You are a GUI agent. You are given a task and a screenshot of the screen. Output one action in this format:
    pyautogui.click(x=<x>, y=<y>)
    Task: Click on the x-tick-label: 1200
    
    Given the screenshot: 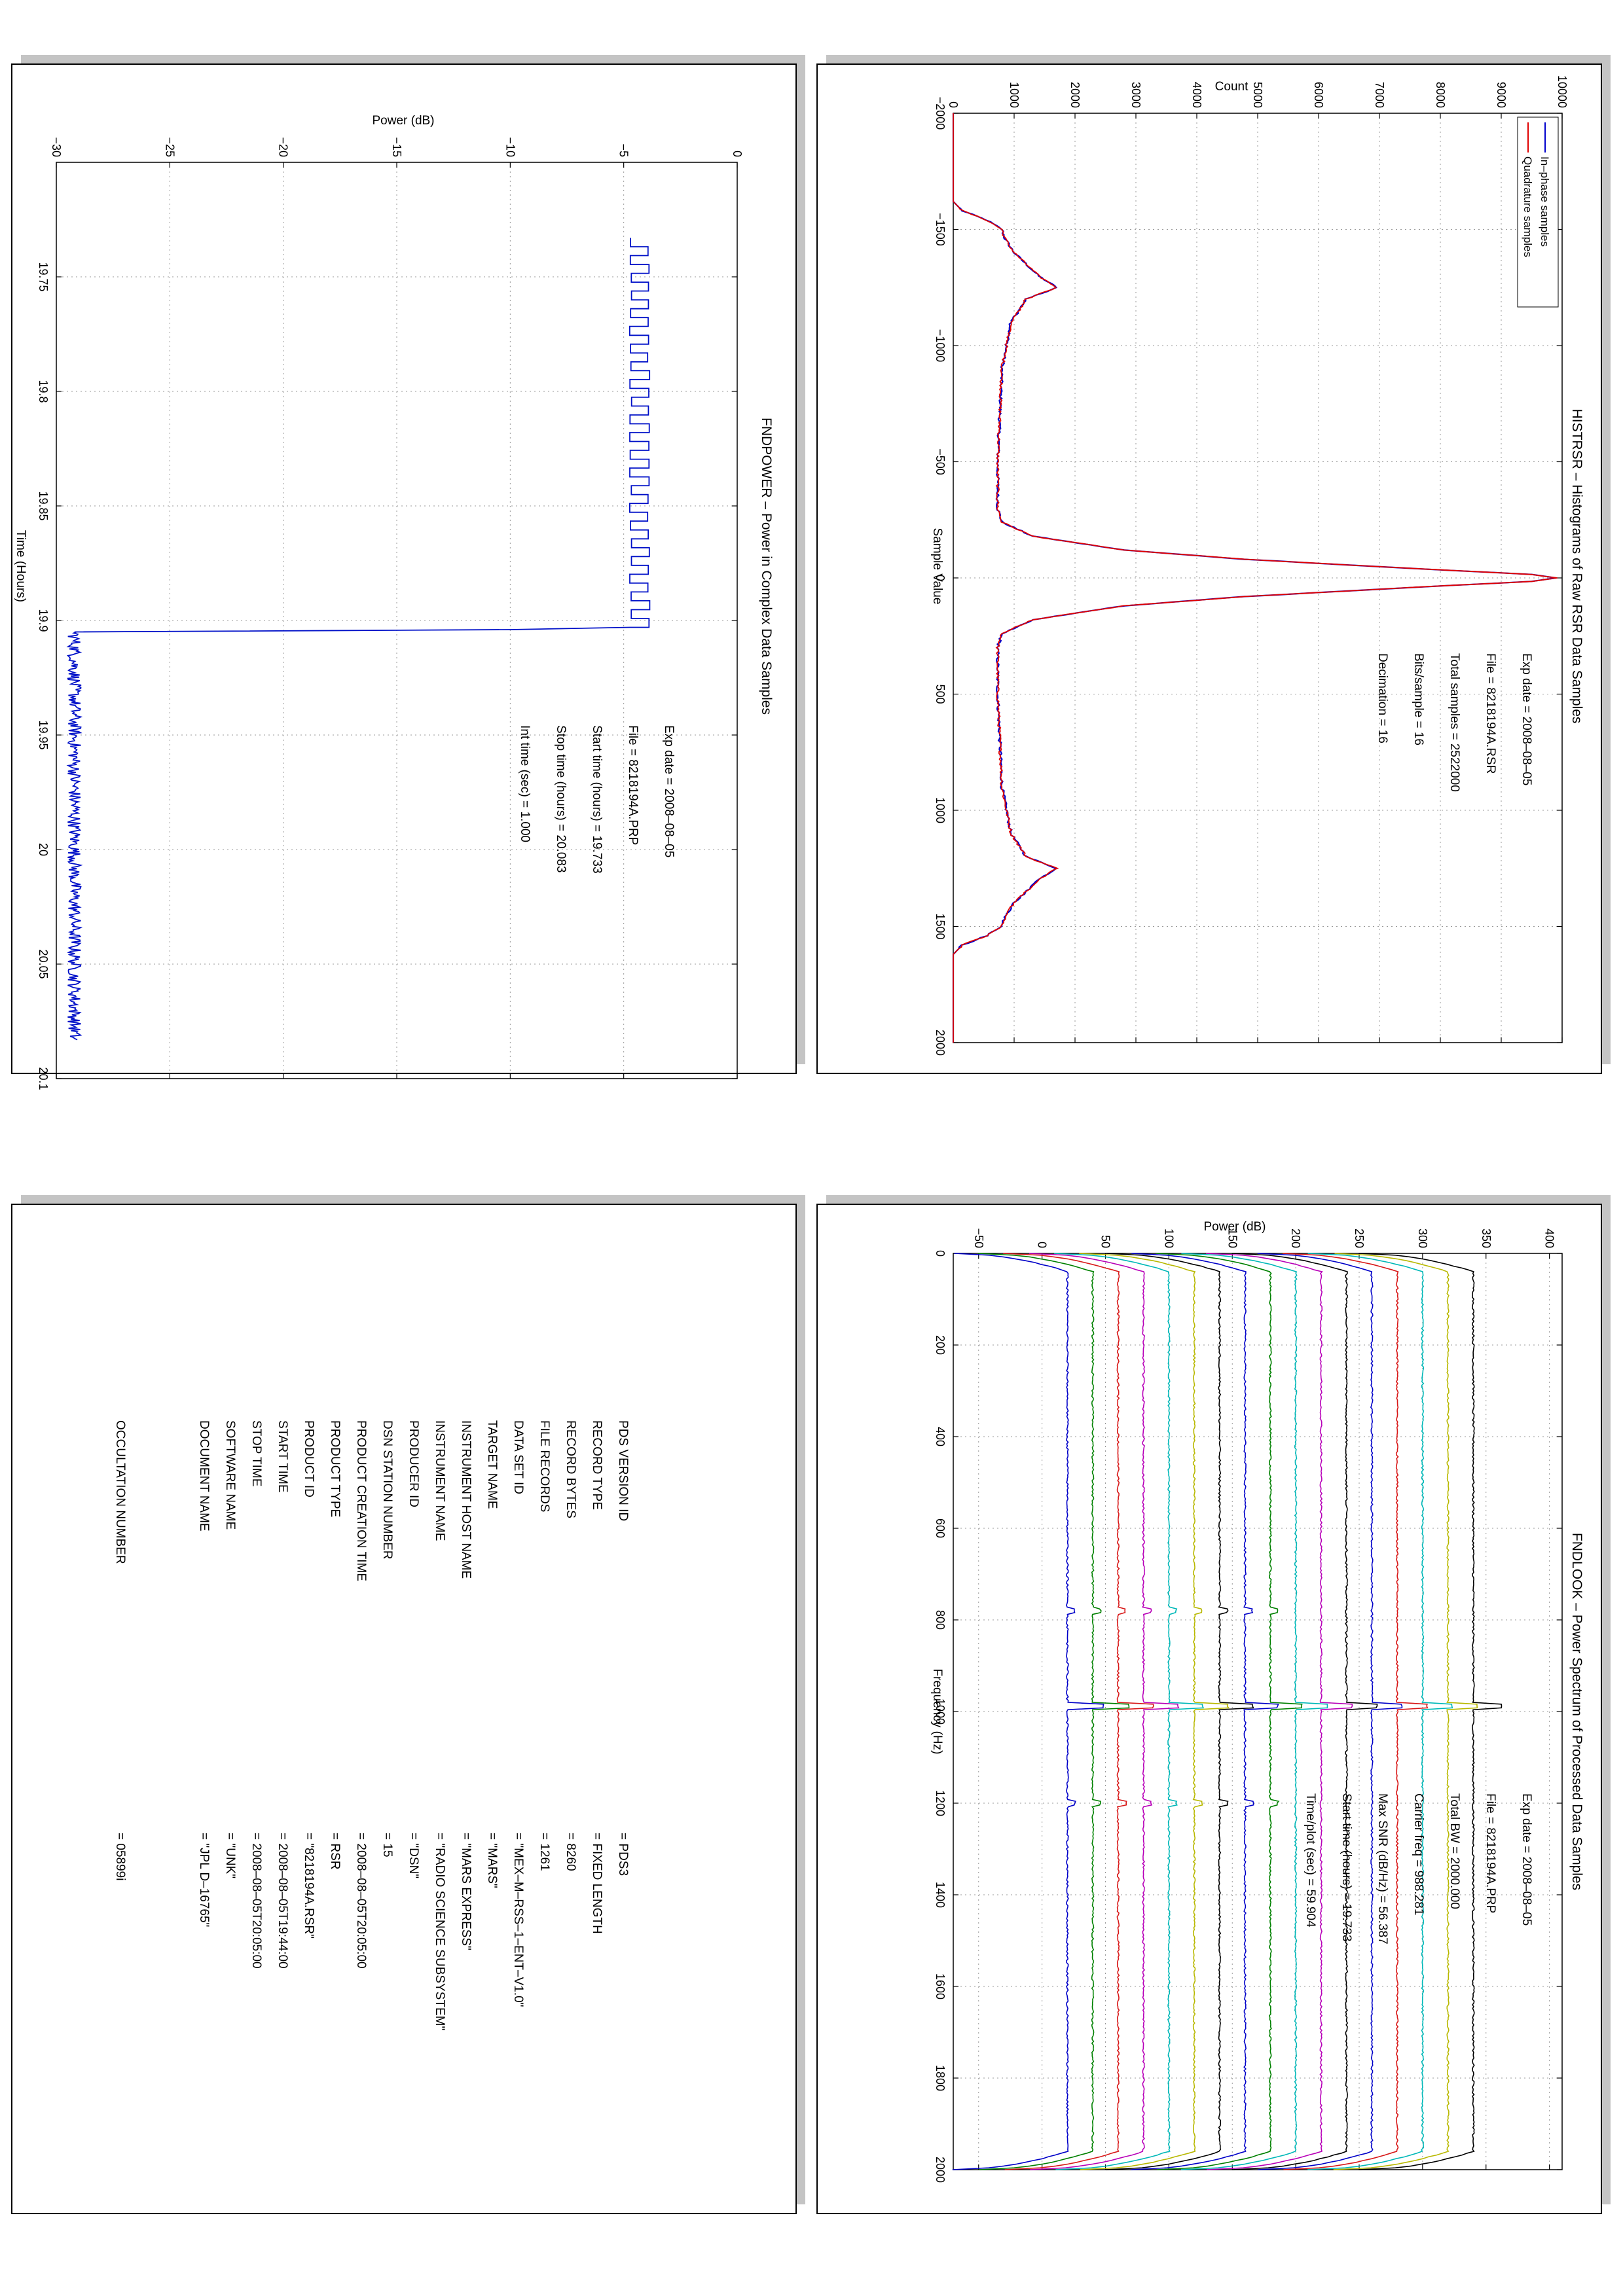 What is the action you would take?
    pyautogui.click(x=940, y=1803)
    